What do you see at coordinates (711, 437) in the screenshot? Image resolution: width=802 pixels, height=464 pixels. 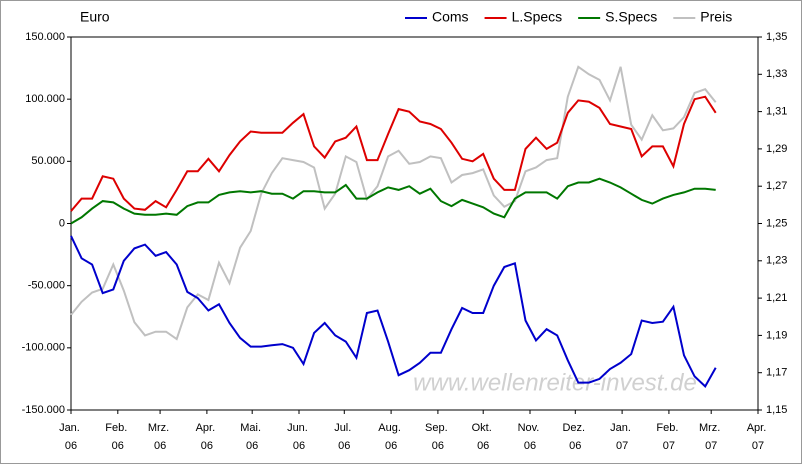 I see `x-tick-label: Mrz. 07` at bounding box center [711, 437].